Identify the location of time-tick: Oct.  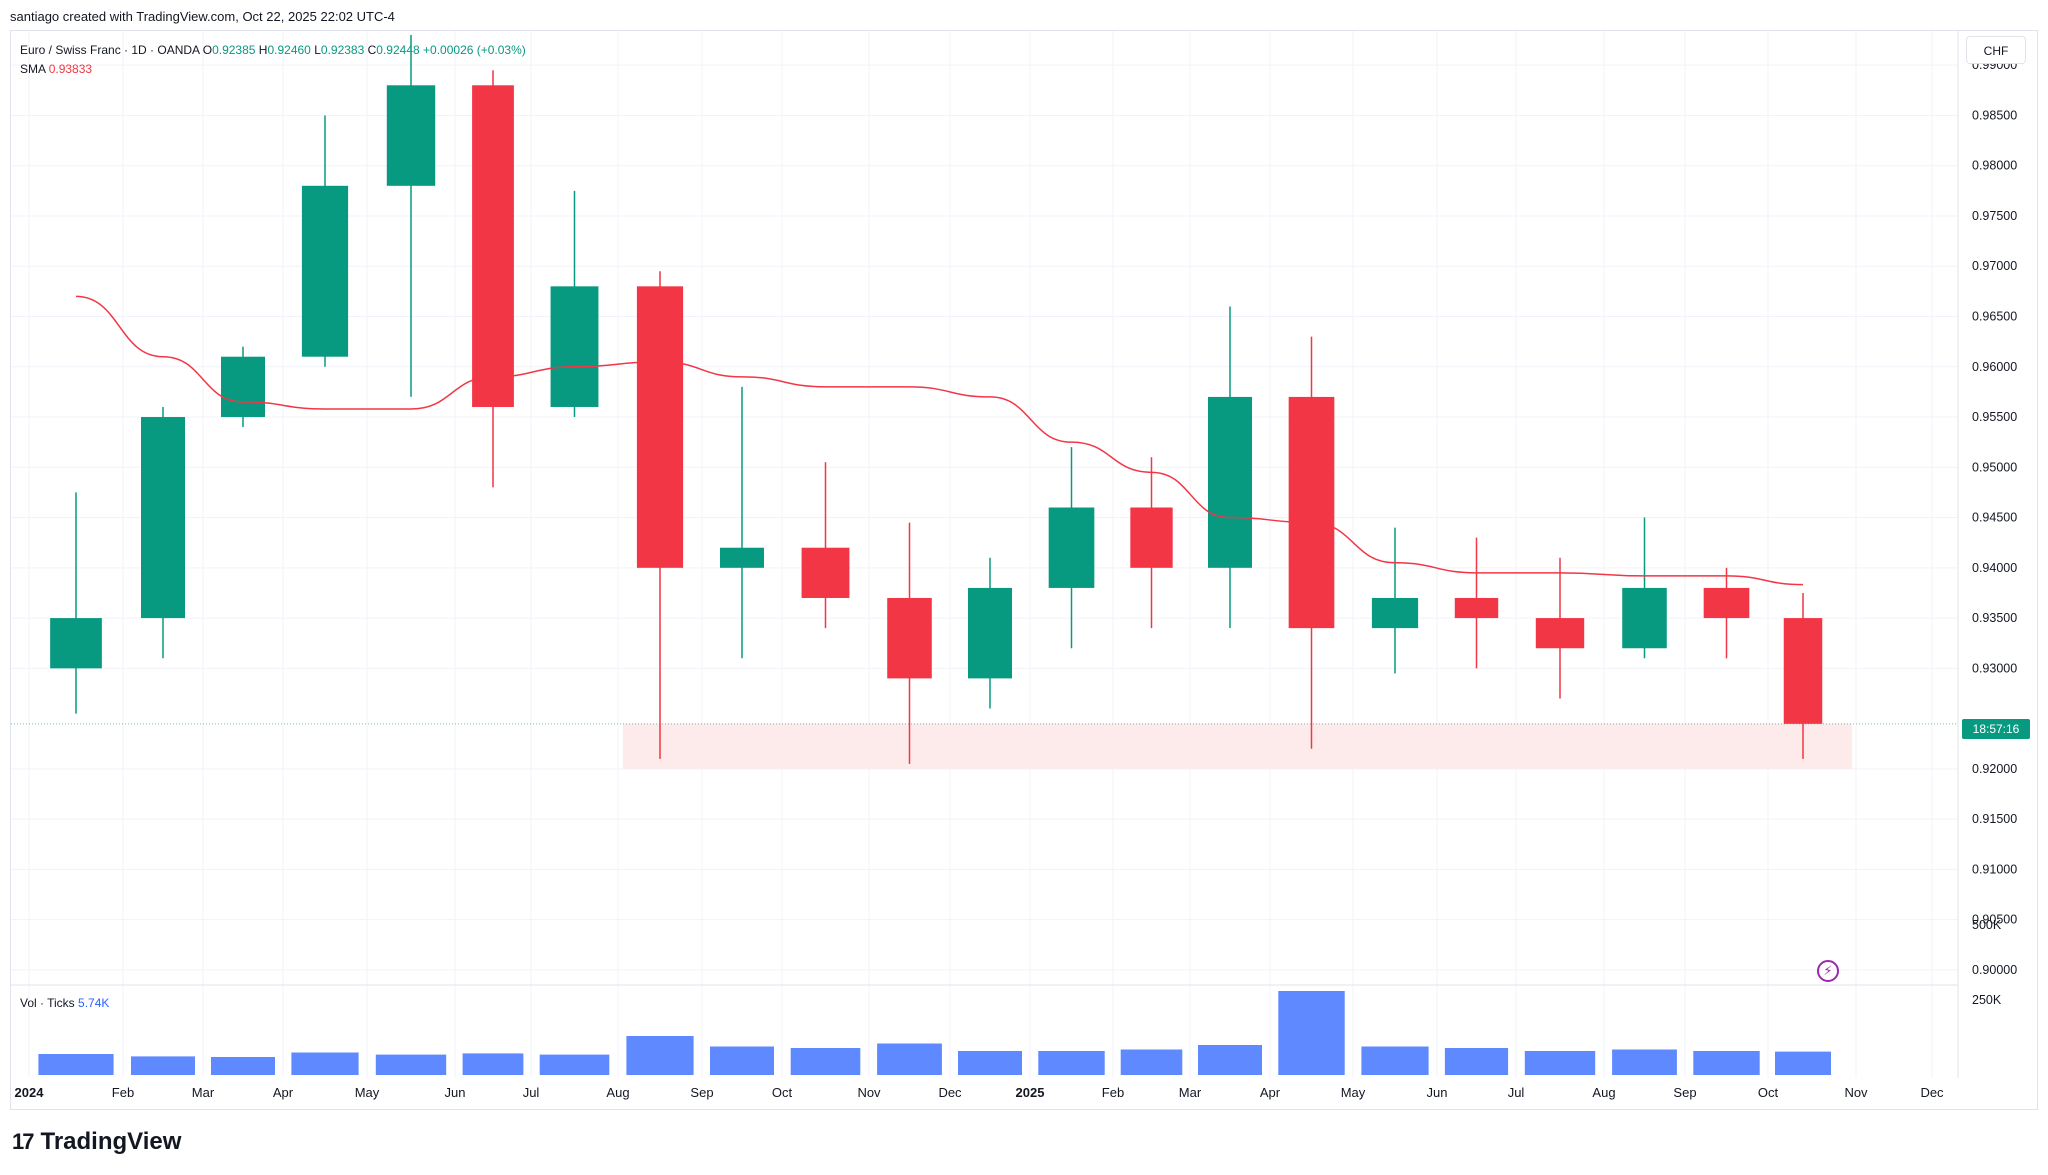
(1768, 1092).